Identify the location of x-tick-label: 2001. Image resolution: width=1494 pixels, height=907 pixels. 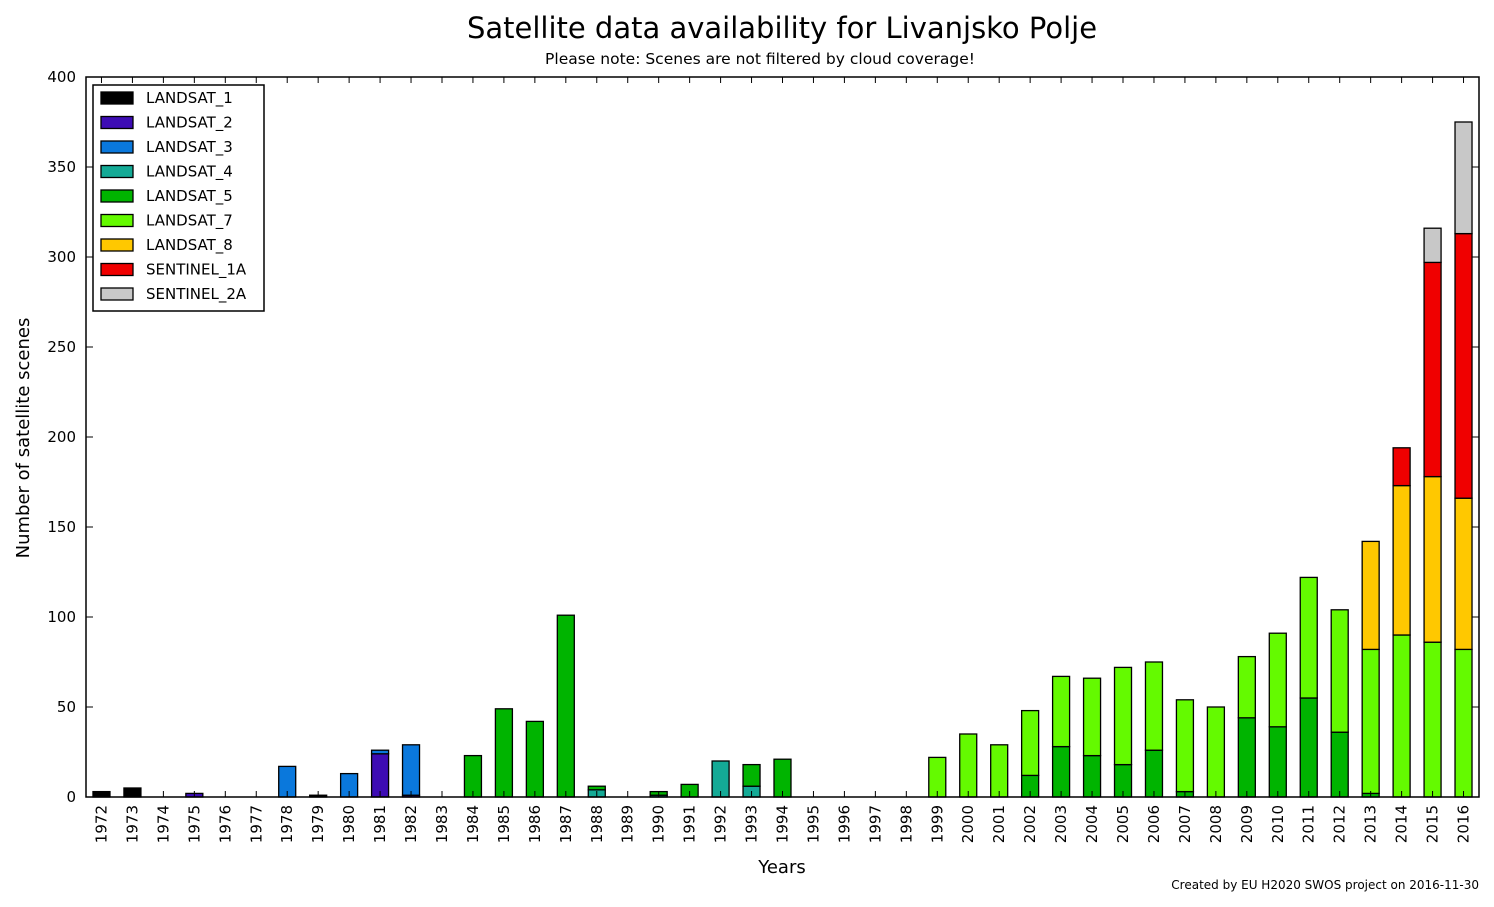
(999, 824).